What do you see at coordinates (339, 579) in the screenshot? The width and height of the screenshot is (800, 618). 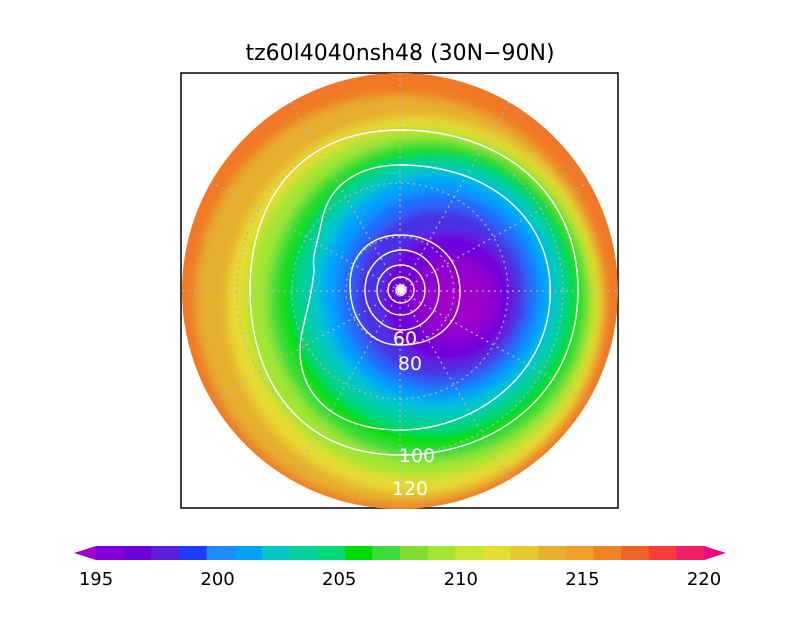 I see `colorbar-tick-label: 205` at bounding box center [339, 579].